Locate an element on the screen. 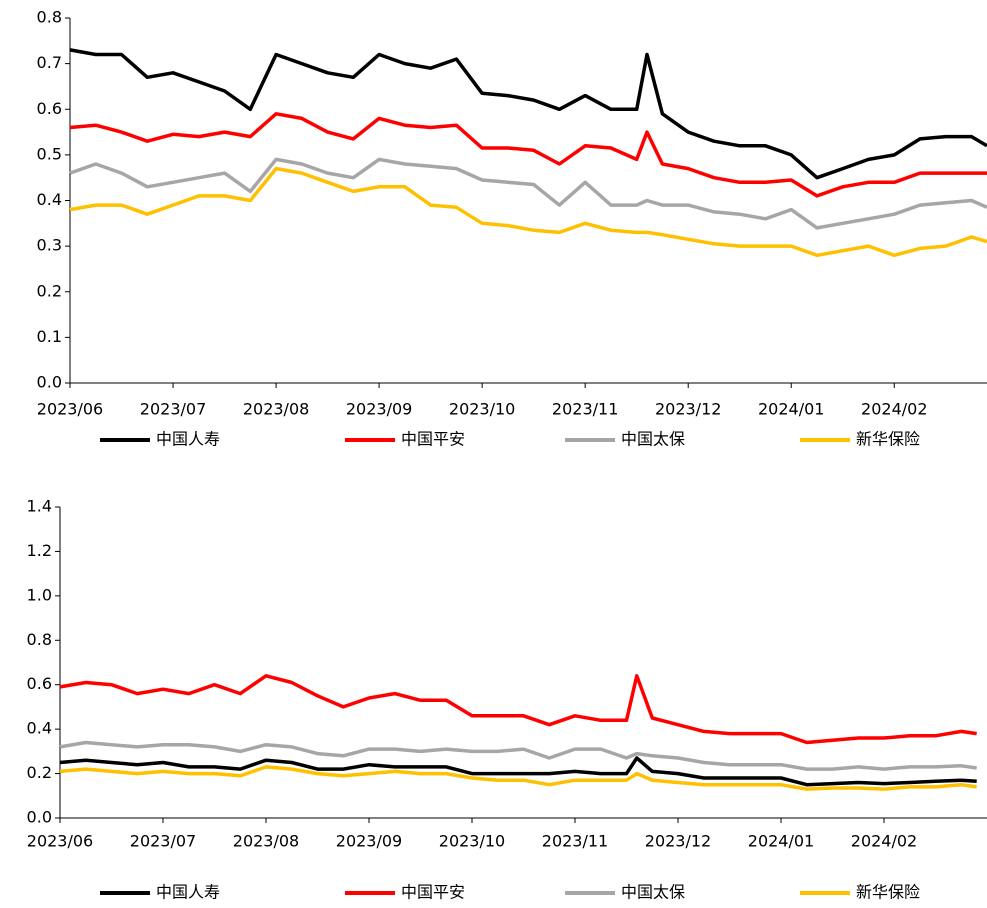 This screenshot has height=908, width=987. y-tick-label: 1.2 is located at coordinates (39, 550).